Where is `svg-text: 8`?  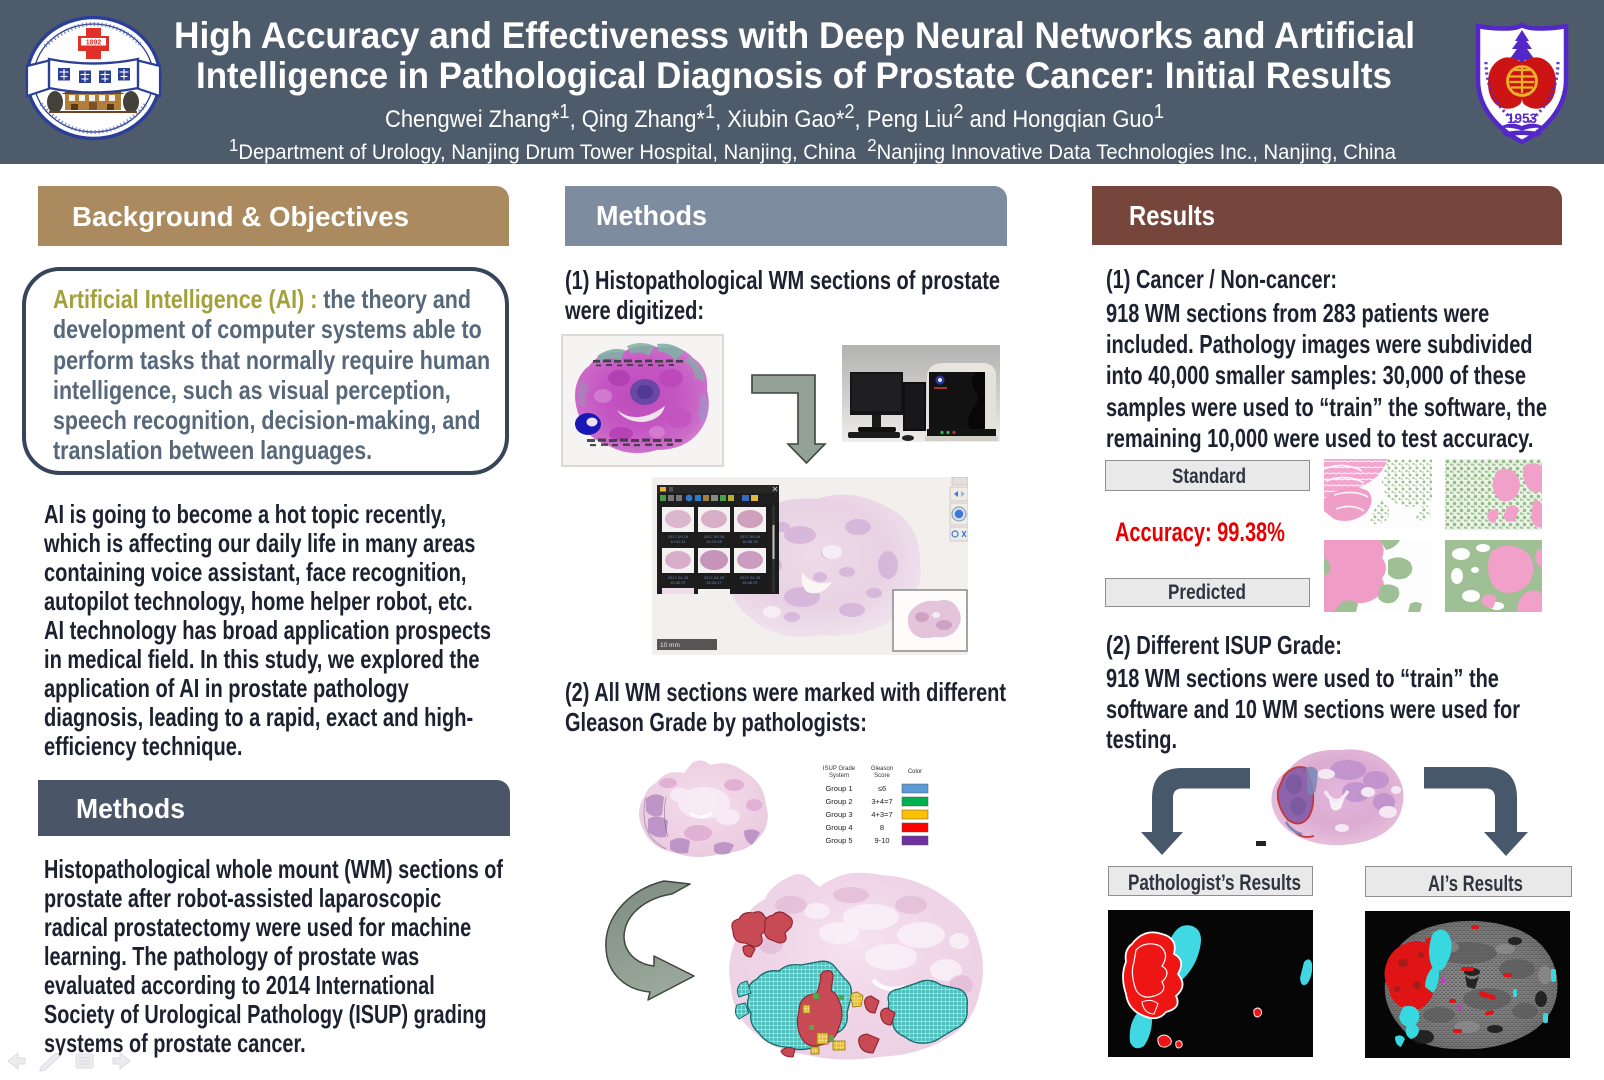
svg-text: 8 is located at coordinates (882, 827).